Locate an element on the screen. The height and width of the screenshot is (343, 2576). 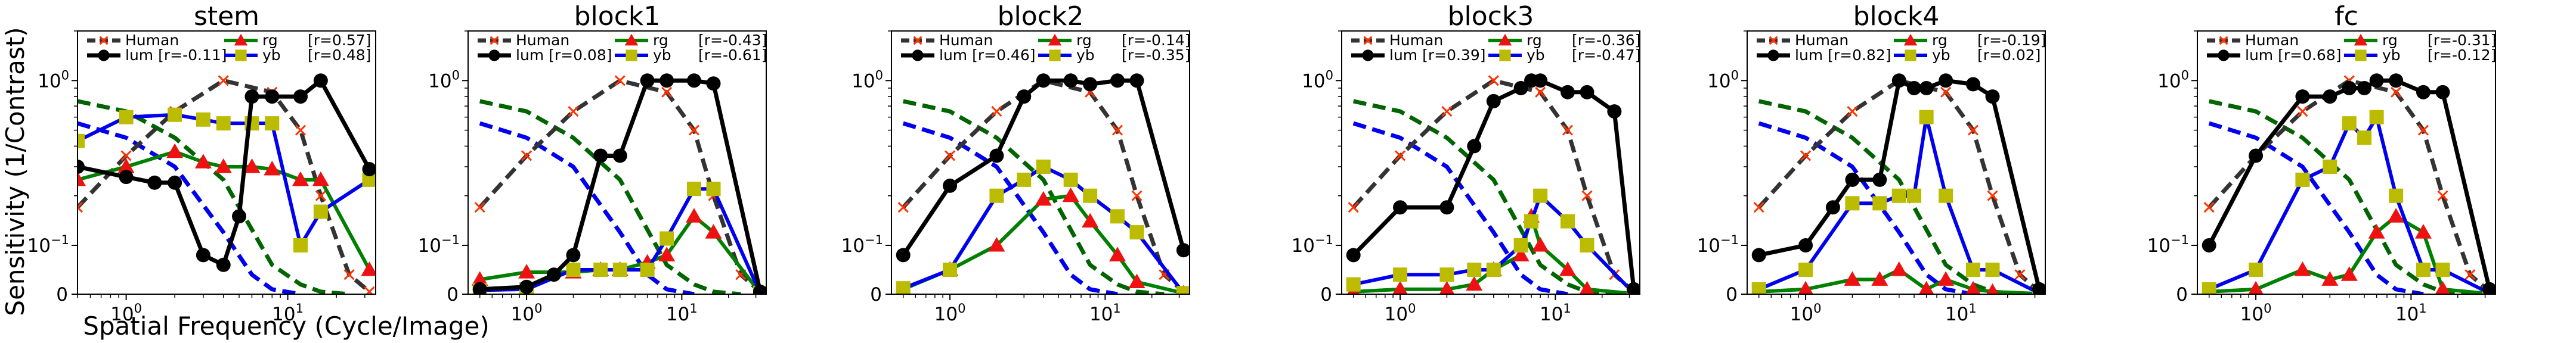
series-line-human-yb is located at coordinates (1460, 207).